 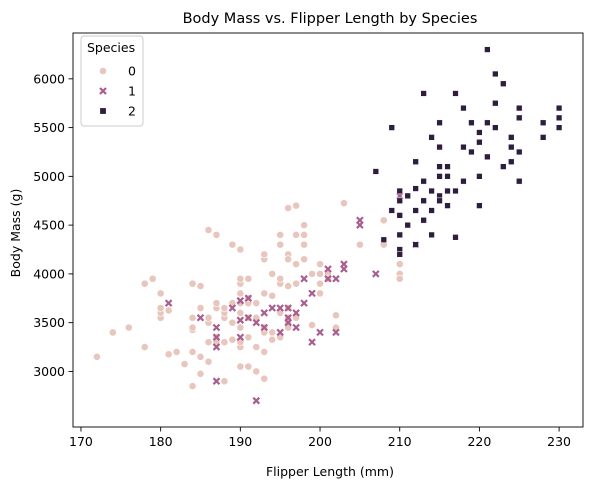 I want to click on x-tick-label: 230, so click(x=559, y=441).